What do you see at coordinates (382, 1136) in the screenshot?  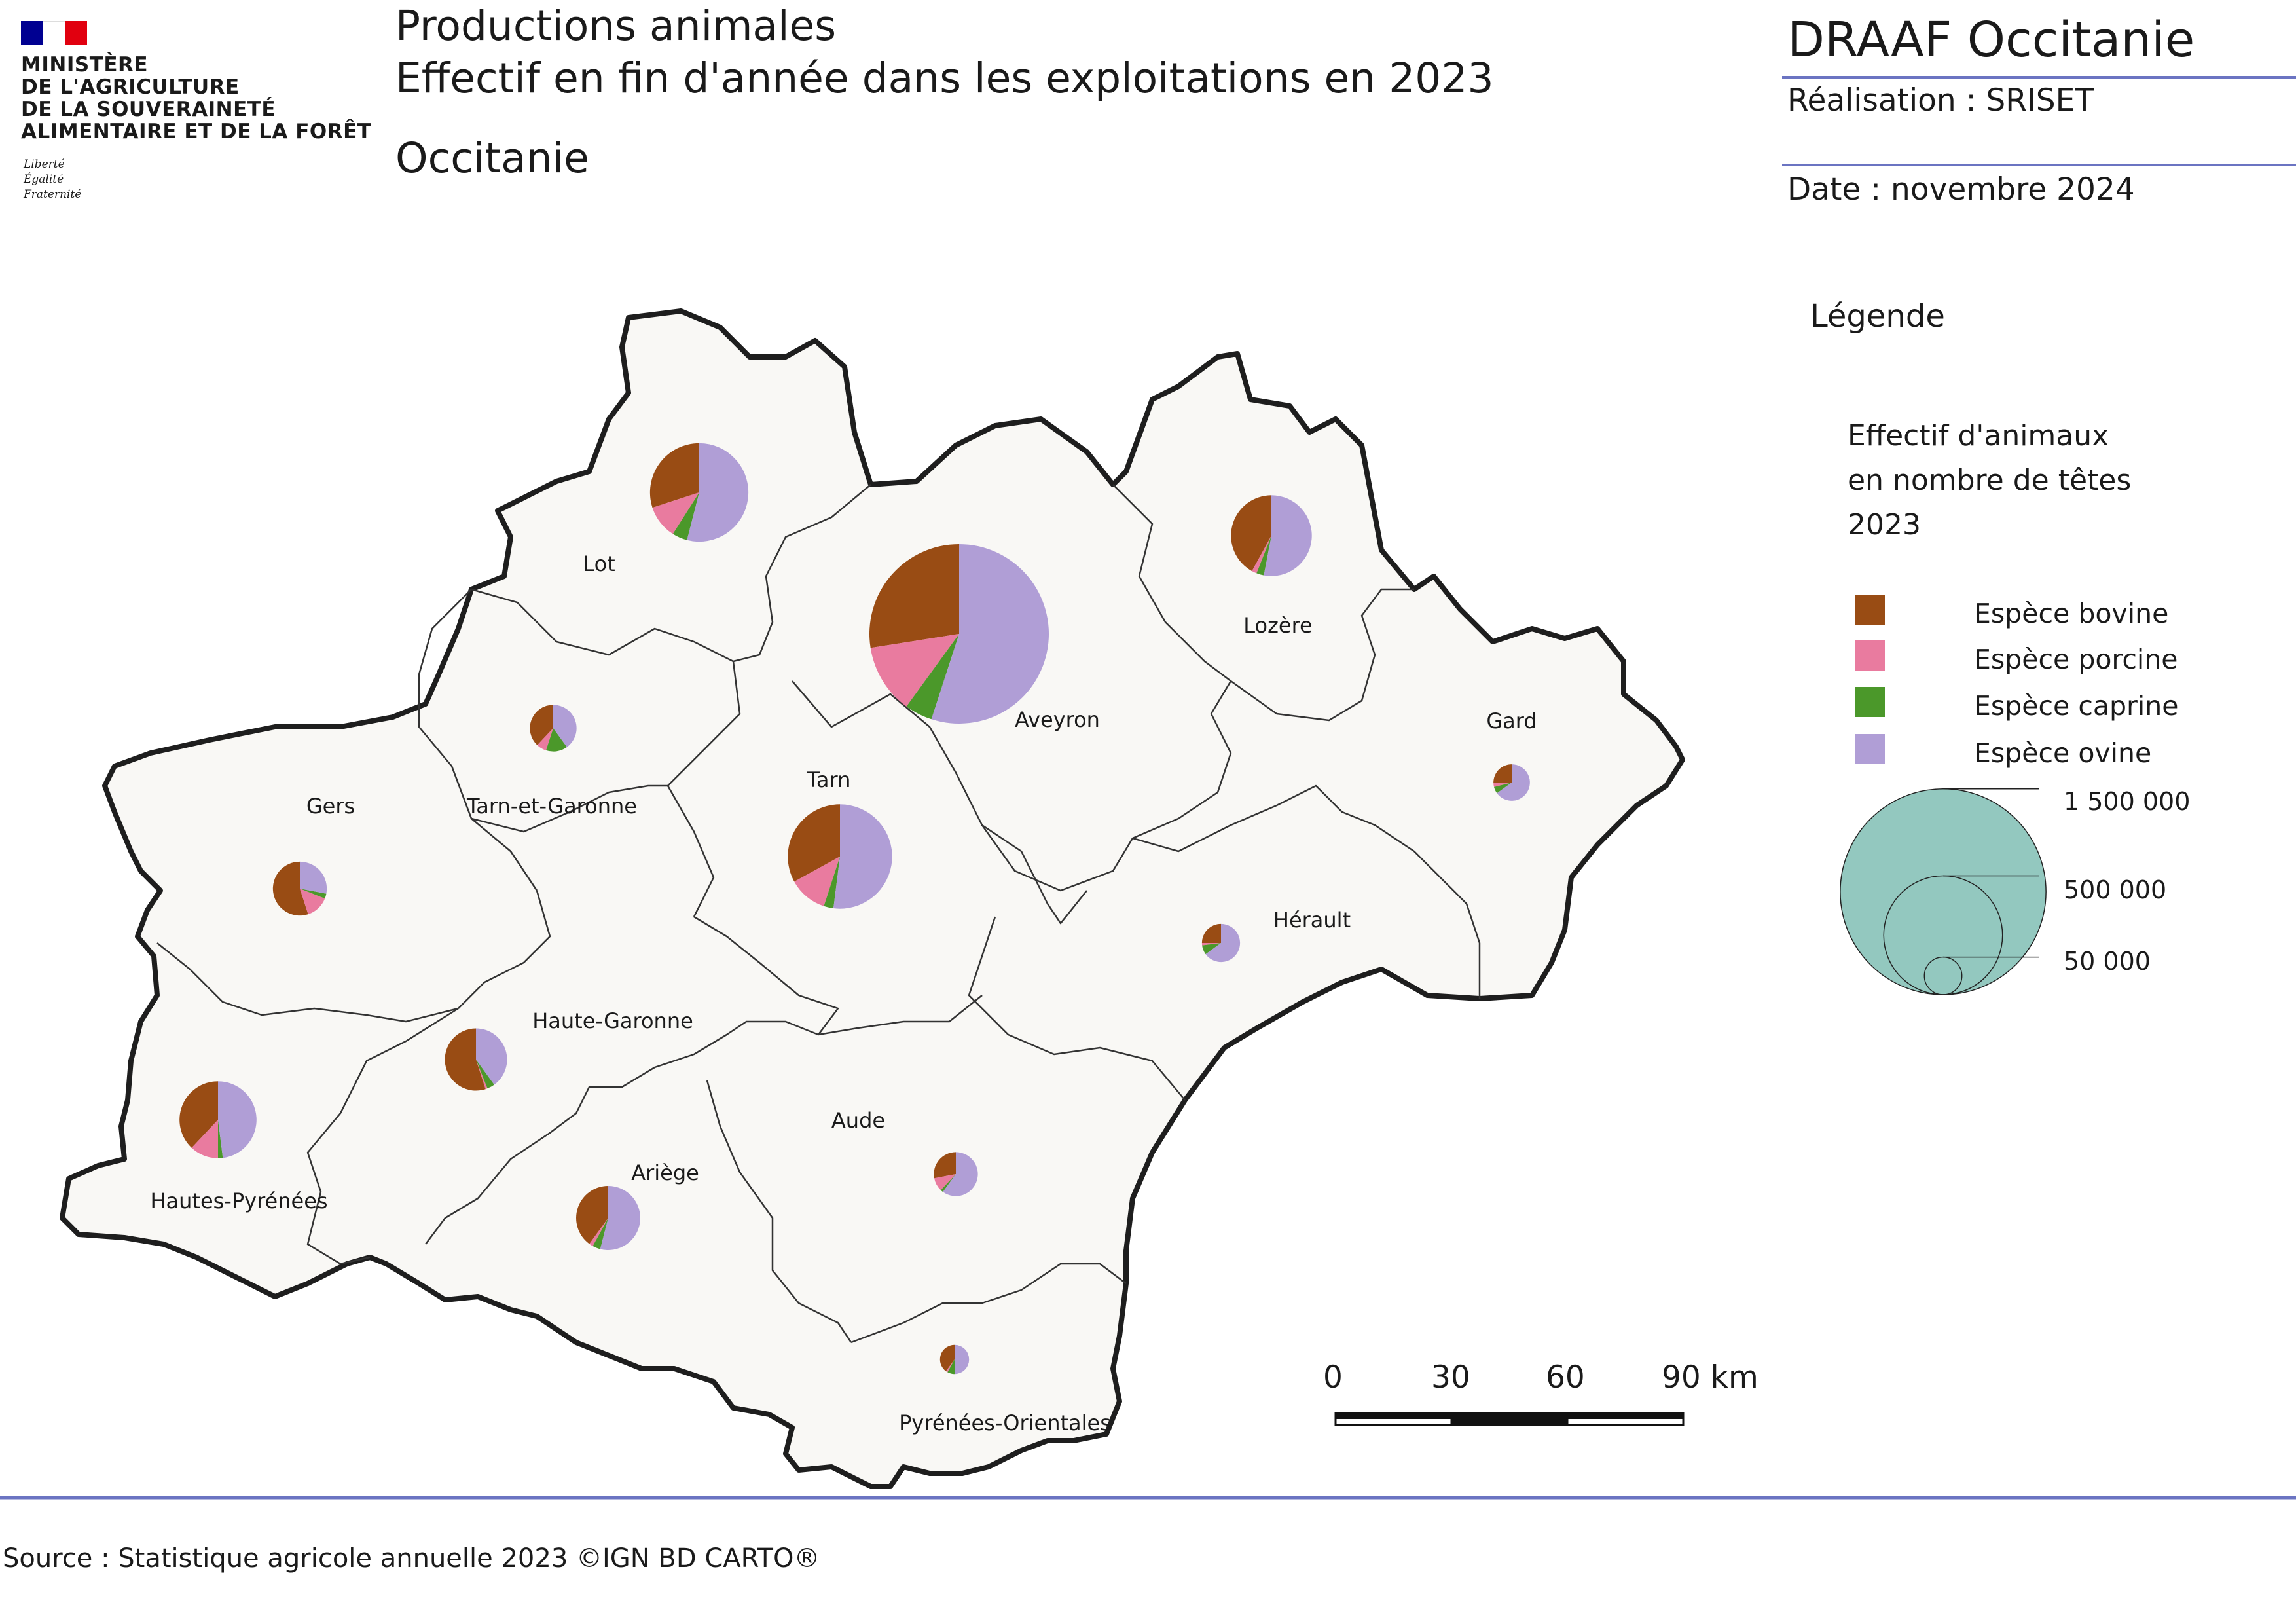 I see `border-hautes-pyrenees-haute-garonne` at bounding box center [382, 1136].